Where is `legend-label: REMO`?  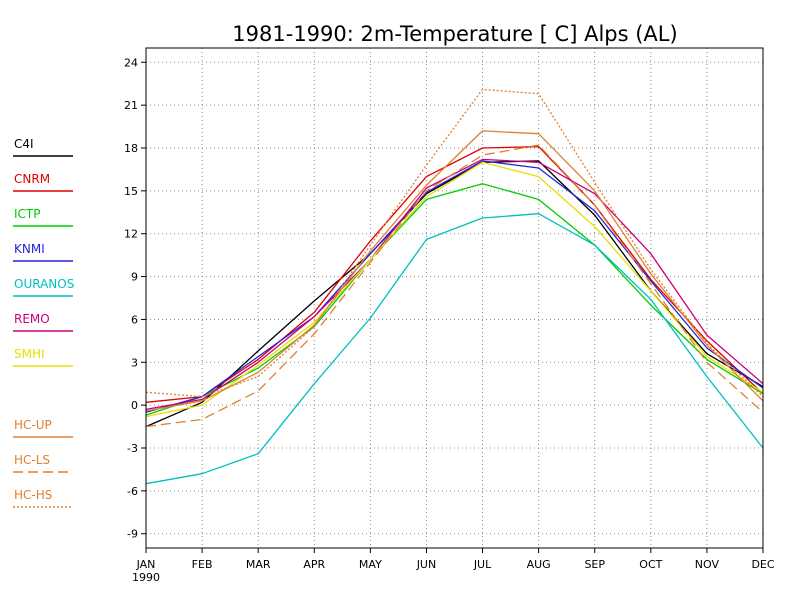
legend-label: REMO is located at coordinates (32, 319).